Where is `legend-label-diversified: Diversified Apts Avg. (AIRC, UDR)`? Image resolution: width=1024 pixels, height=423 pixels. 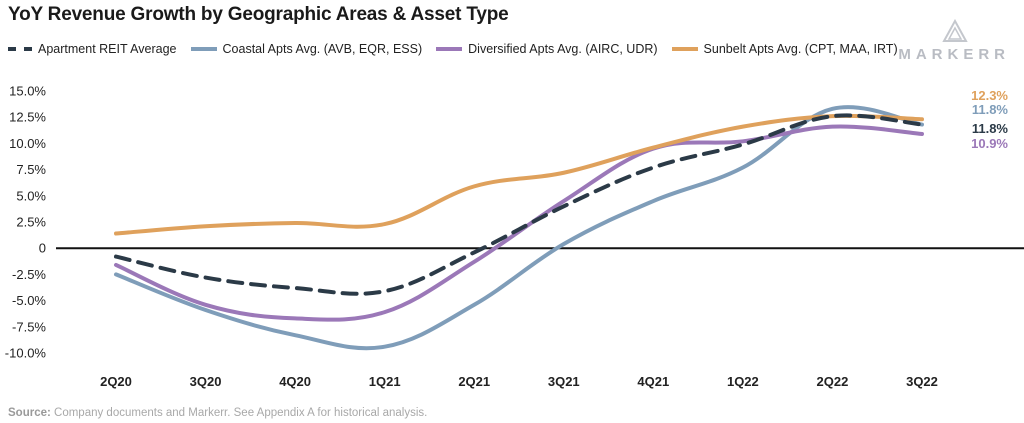 legend-label-diversified: Diversified Apts Avg. (AIRC, UDR) is located at coordinates (563, 49).